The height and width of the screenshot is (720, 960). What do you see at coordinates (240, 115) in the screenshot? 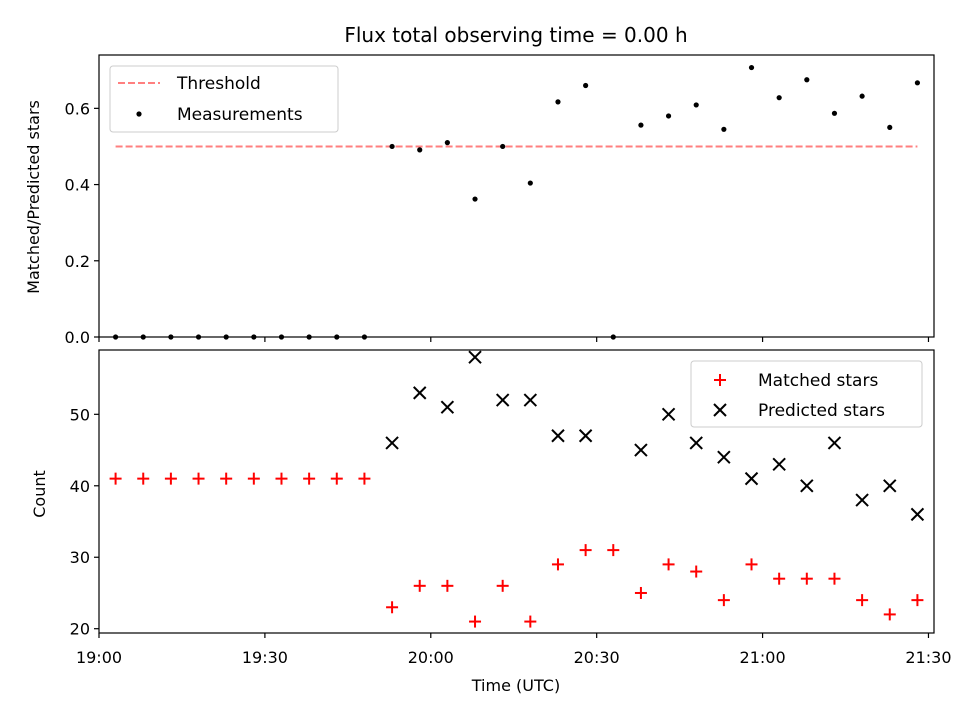
I see `legend-measurements-label: Measurements` at bounding box center [240, 115].